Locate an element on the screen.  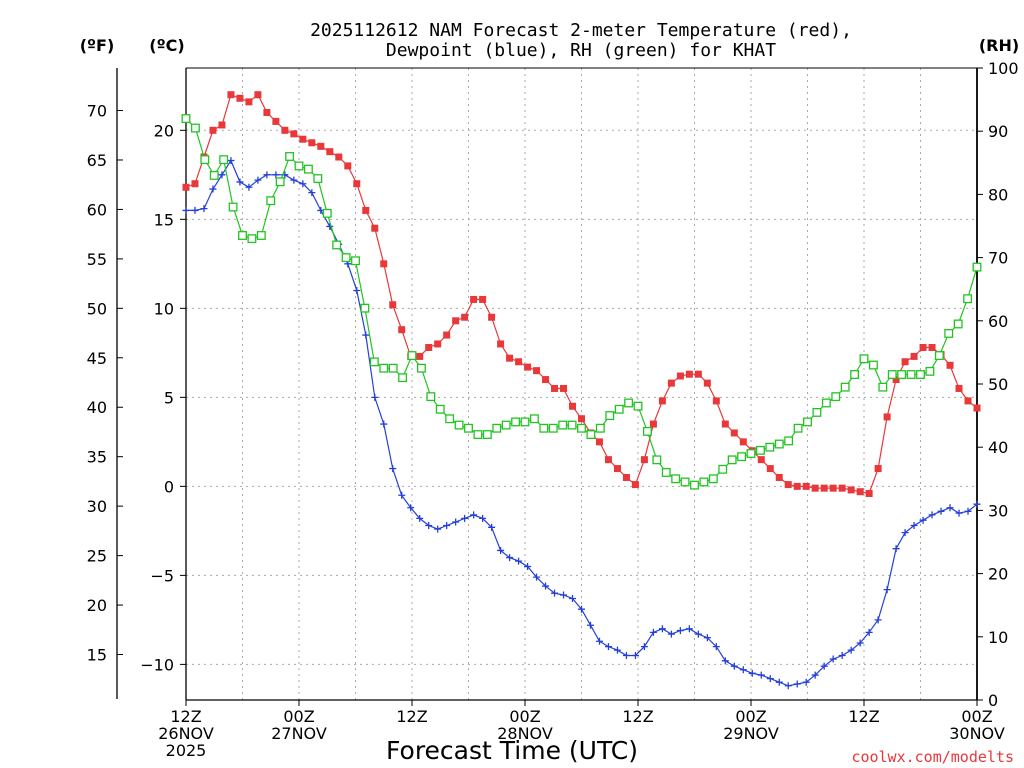
rh-tick-label: 0 is located at coordinates (993, 700).